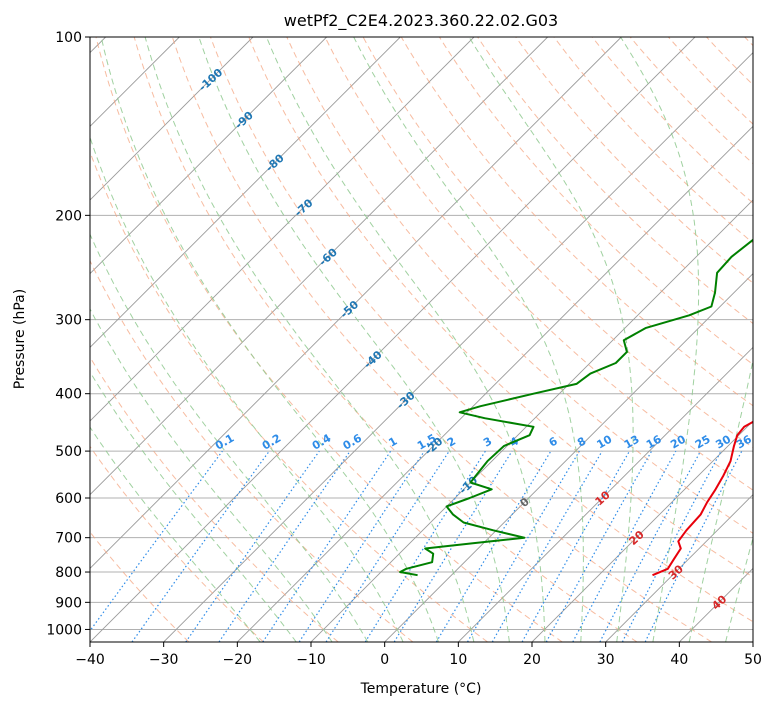 The width and height of the screenshot is (775, 708). Describe the element at coordinates (606, 660) in the screenshot. I see `x-tick-label: 30` at that location.